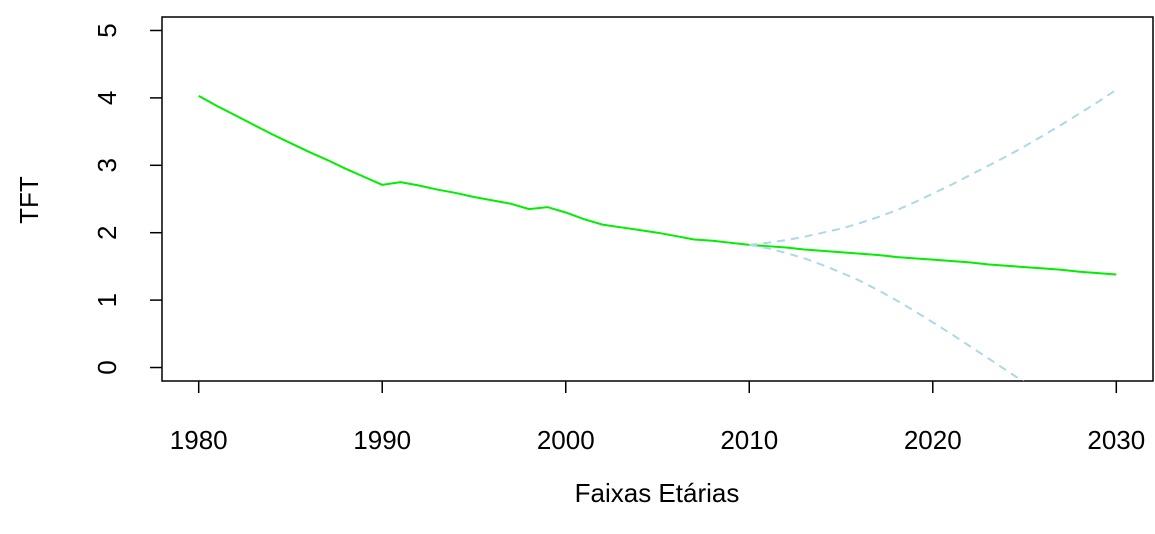  I want to click on x-tick-label: 2010, so click(749, 440).